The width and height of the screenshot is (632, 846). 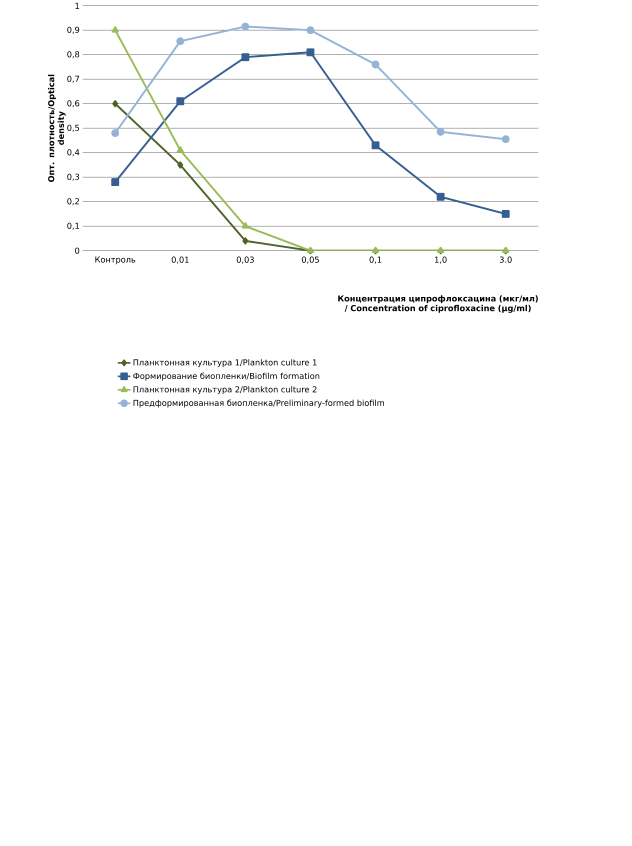 What do you see at coordinates (73, 202) in the screenshot?
I see `y-tick-label: 0,2` at bounding box center [73, 202].